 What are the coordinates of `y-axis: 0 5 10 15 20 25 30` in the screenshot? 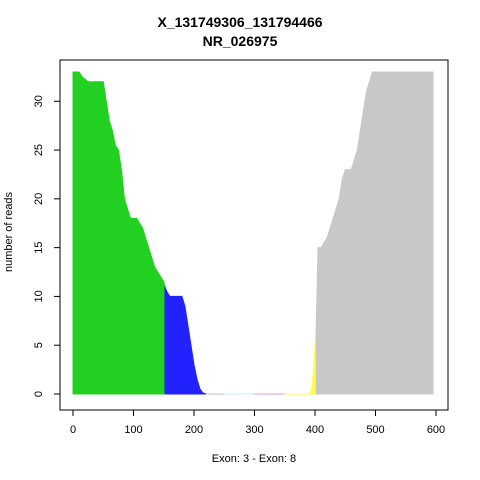 It's located at (47, 246).